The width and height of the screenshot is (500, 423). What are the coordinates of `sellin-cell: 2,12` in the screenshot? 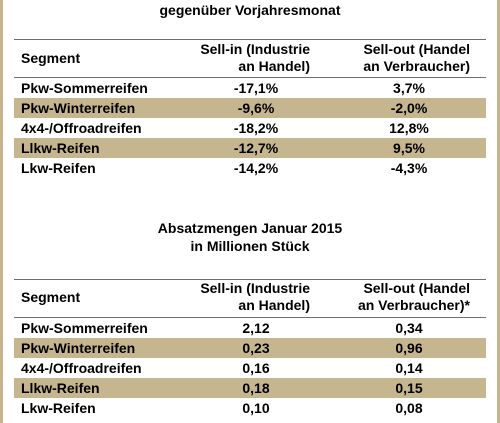 It's located at (256, 328).